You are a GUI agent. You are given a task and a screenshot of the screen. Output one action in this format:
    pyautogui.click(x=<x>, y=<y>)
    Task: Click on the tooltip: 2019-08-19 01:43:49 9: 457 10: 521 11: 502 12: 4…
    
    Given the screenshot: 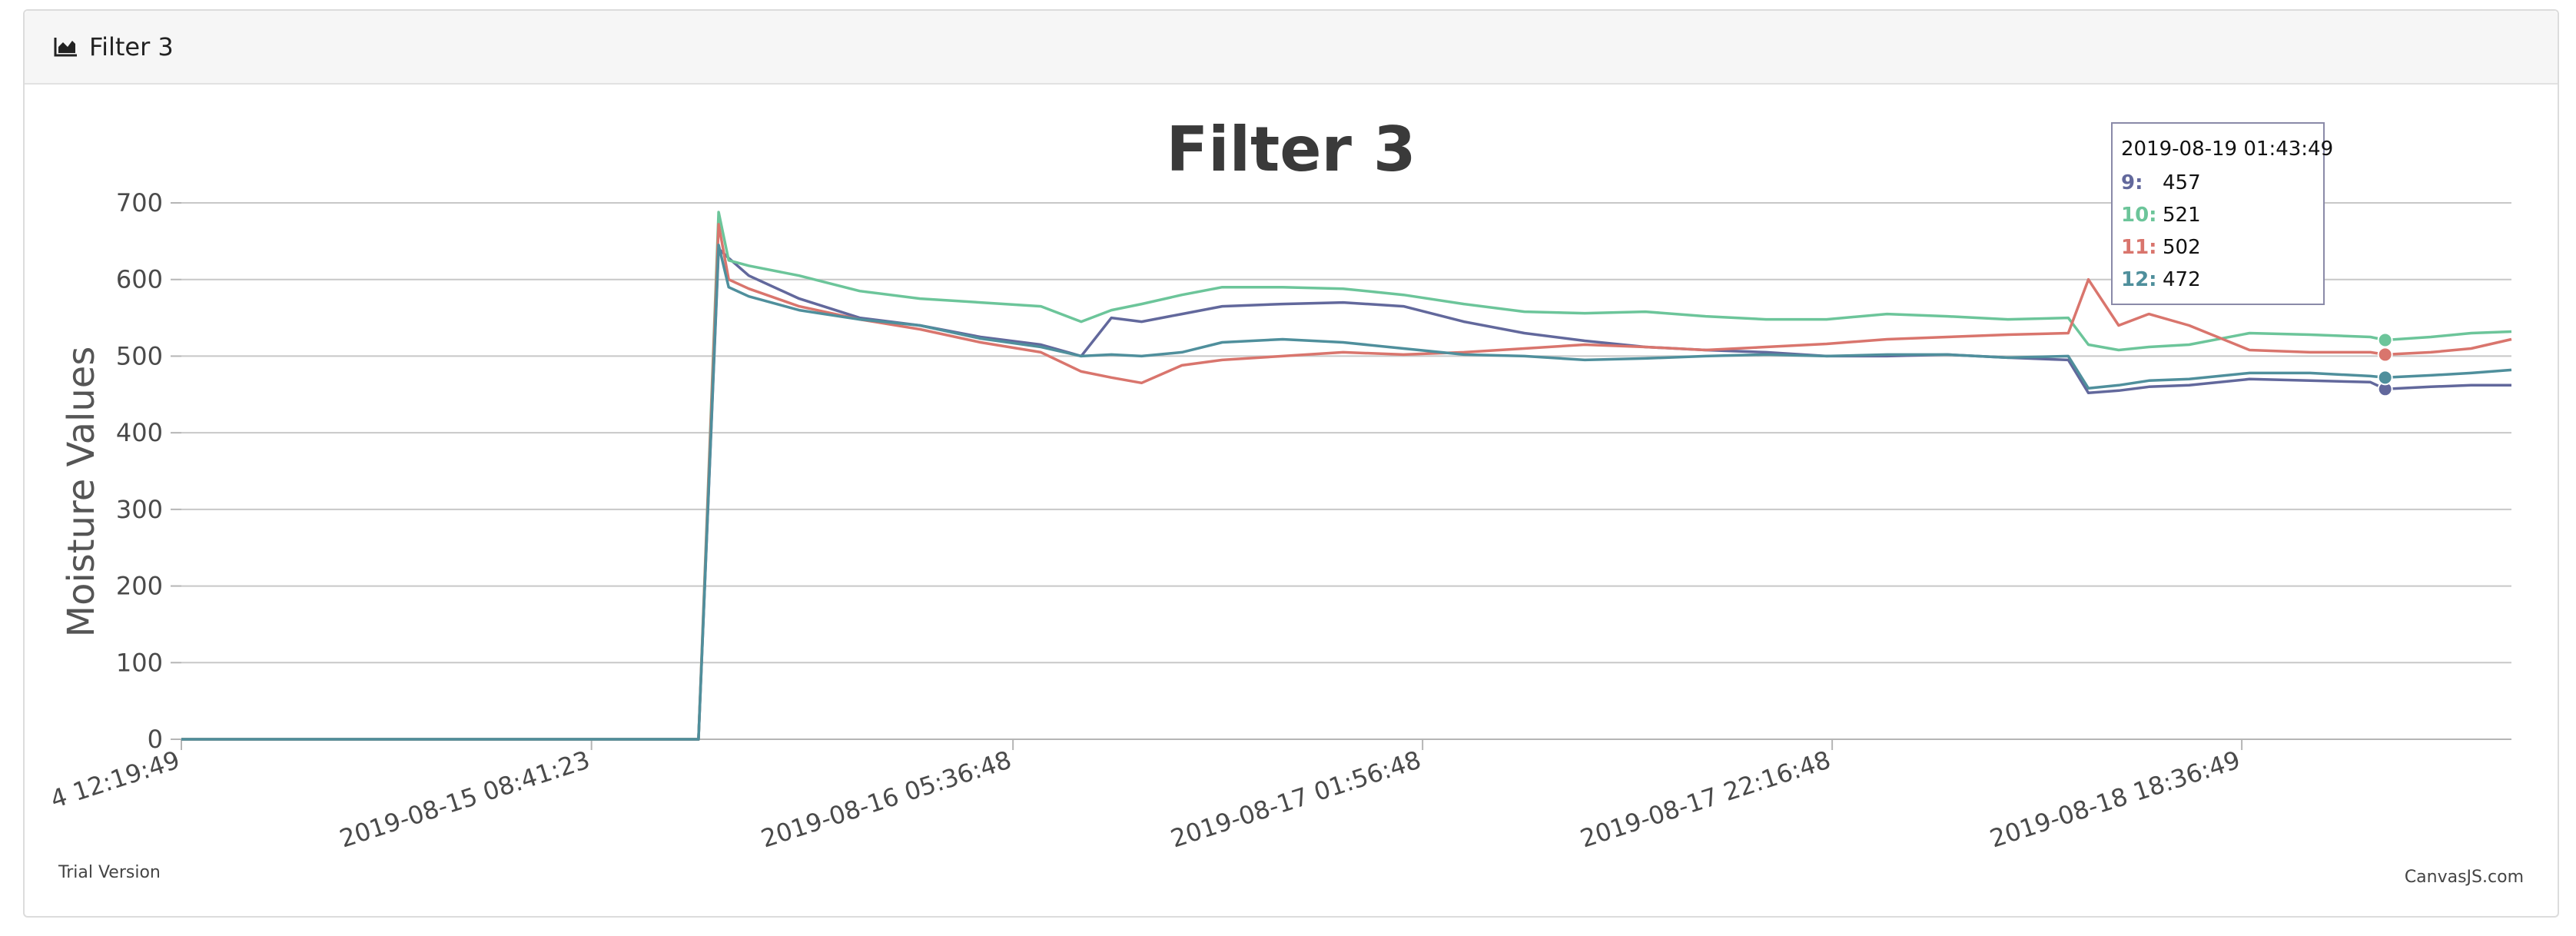 What is the action you would take?
    pyautogui.click(x=2222, y=213)
    